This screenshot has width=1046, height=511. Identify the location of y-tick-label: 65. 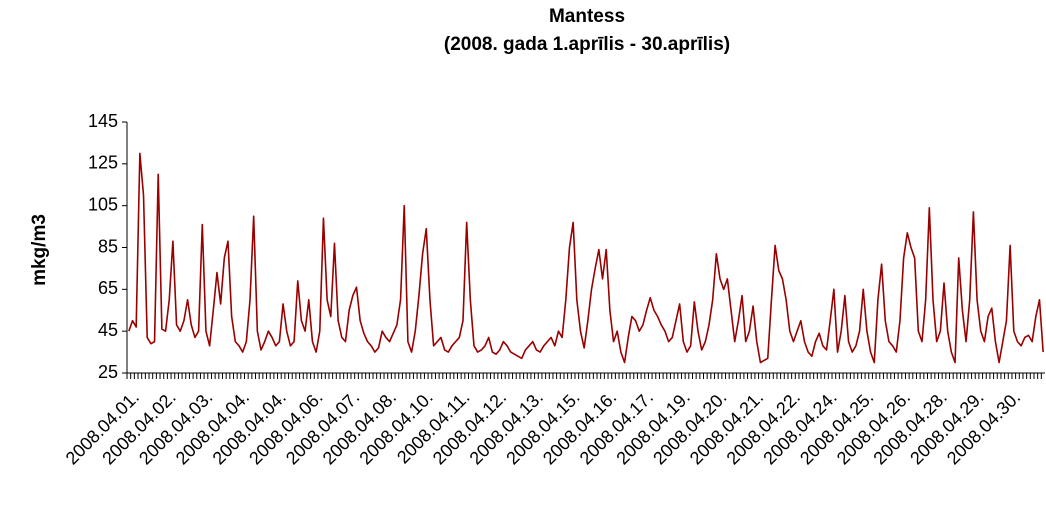
(108, 288).